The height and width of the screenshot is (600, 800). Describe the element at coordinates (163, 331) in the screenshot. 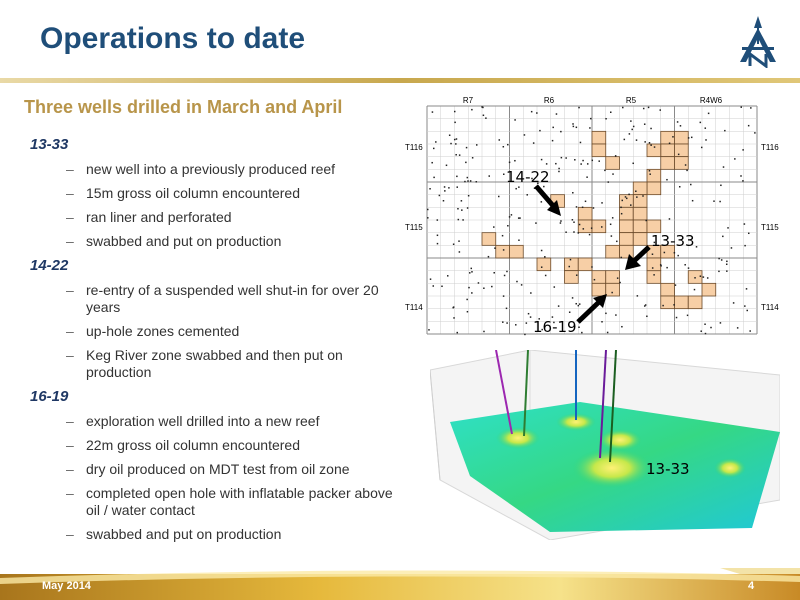

I see `bullet-text: up-hole zones cemented` at that location.